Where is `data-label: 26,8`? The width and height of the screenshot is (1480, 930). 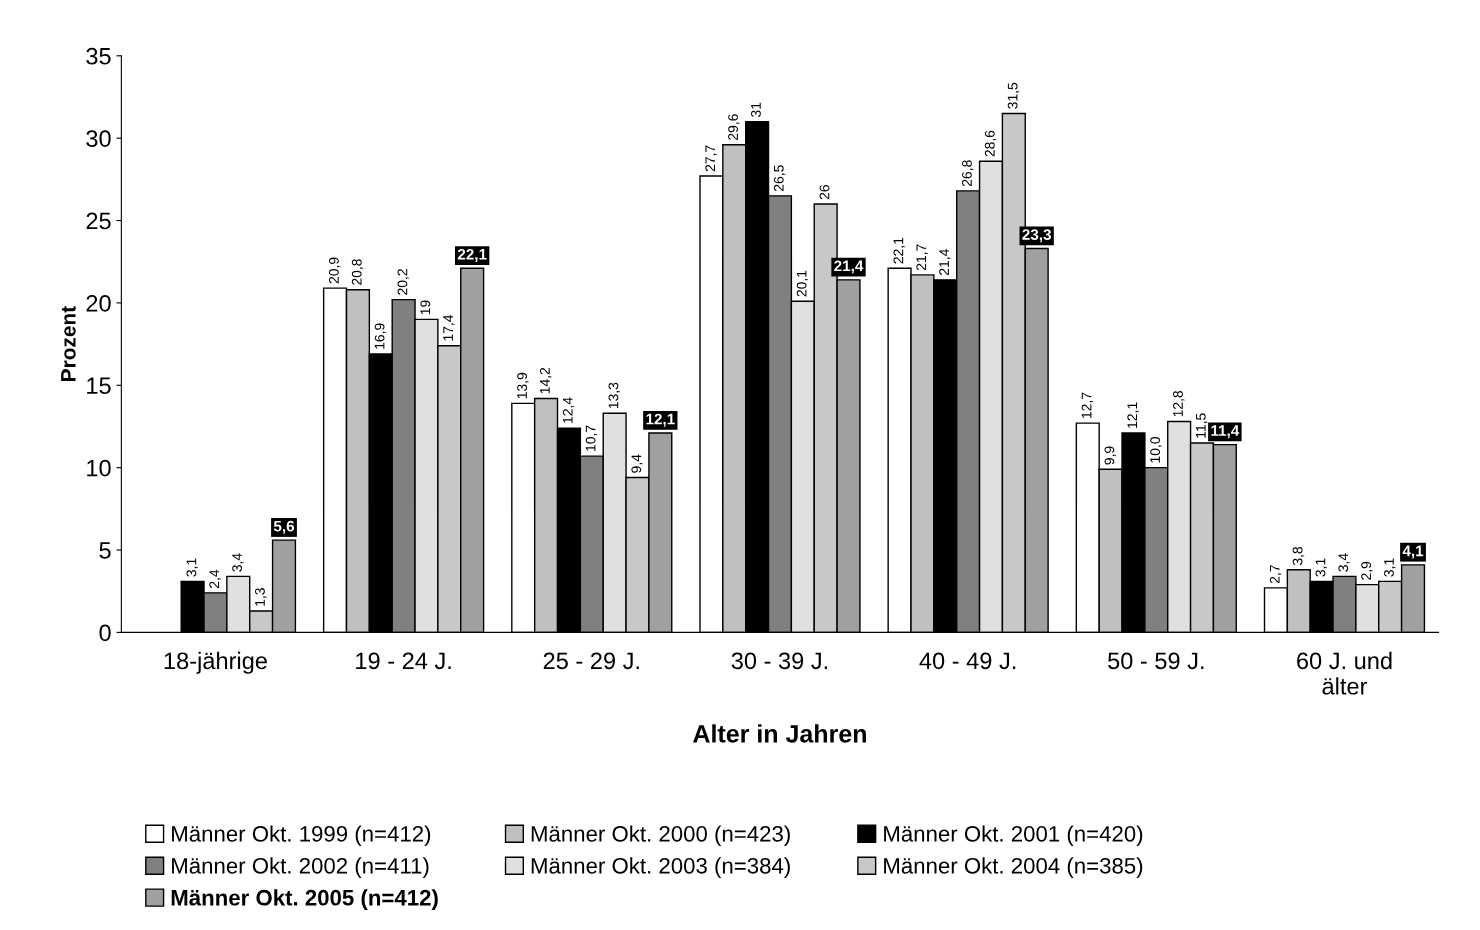
data-label: 26,8 is located at coordinates (968, 173).